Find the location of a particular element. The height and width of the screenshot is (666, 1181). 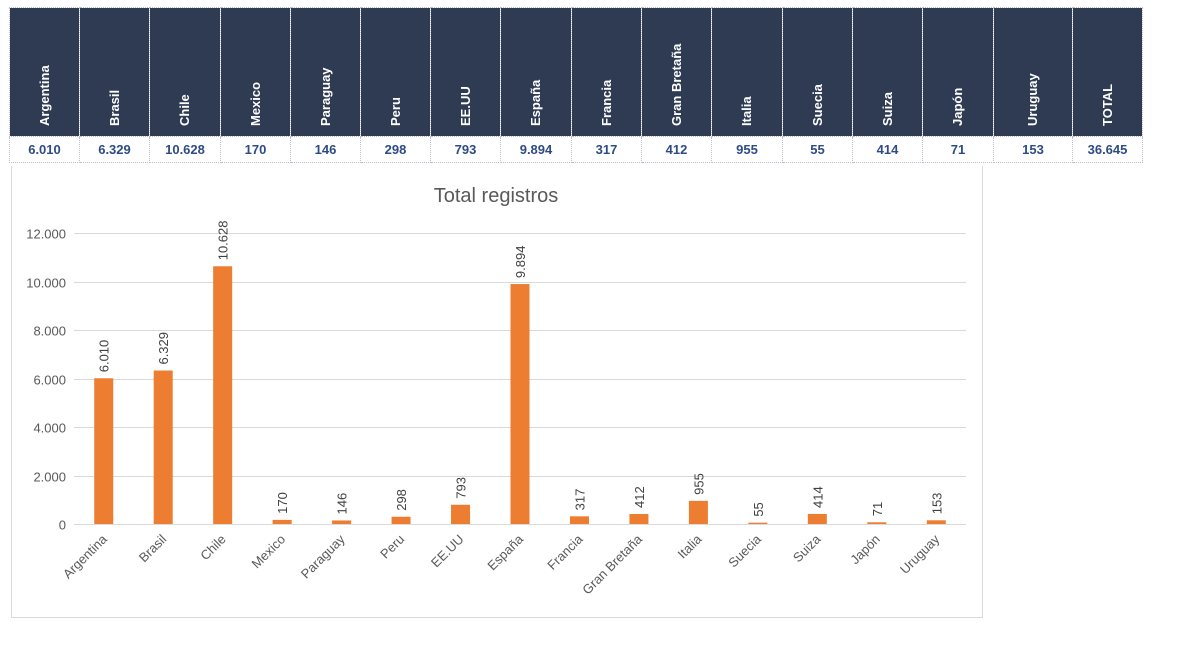

x-tick-label: España is located at coordinates (505, 552).